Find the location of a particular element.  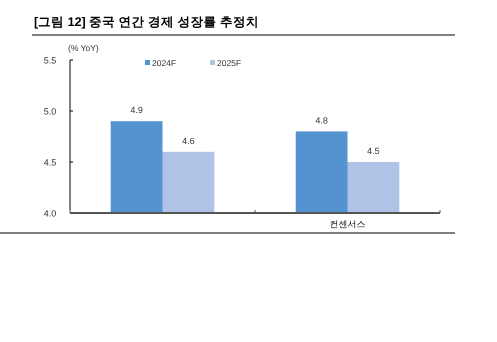

y-axis-title: (% YoY) is located at coordinates (83, 48).